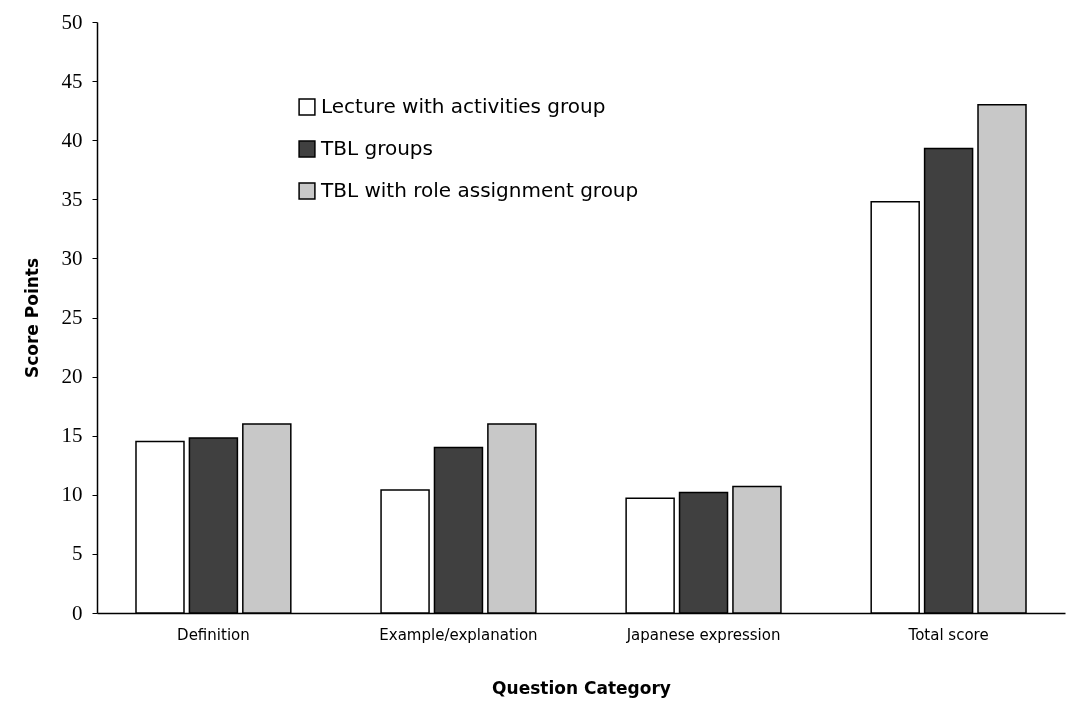  I want to click on y-tick-label: 15, so click(72, 435).